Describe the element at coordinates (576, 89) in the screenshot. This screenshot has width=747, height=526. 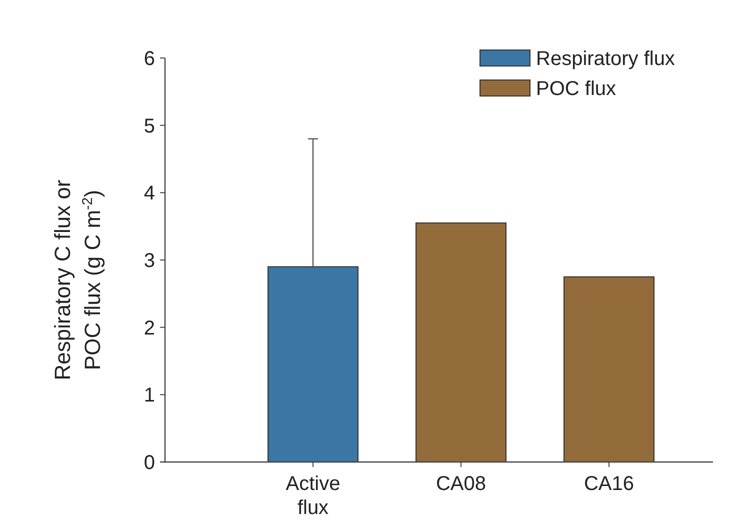
I see `legend-label: POC flux` at that location.